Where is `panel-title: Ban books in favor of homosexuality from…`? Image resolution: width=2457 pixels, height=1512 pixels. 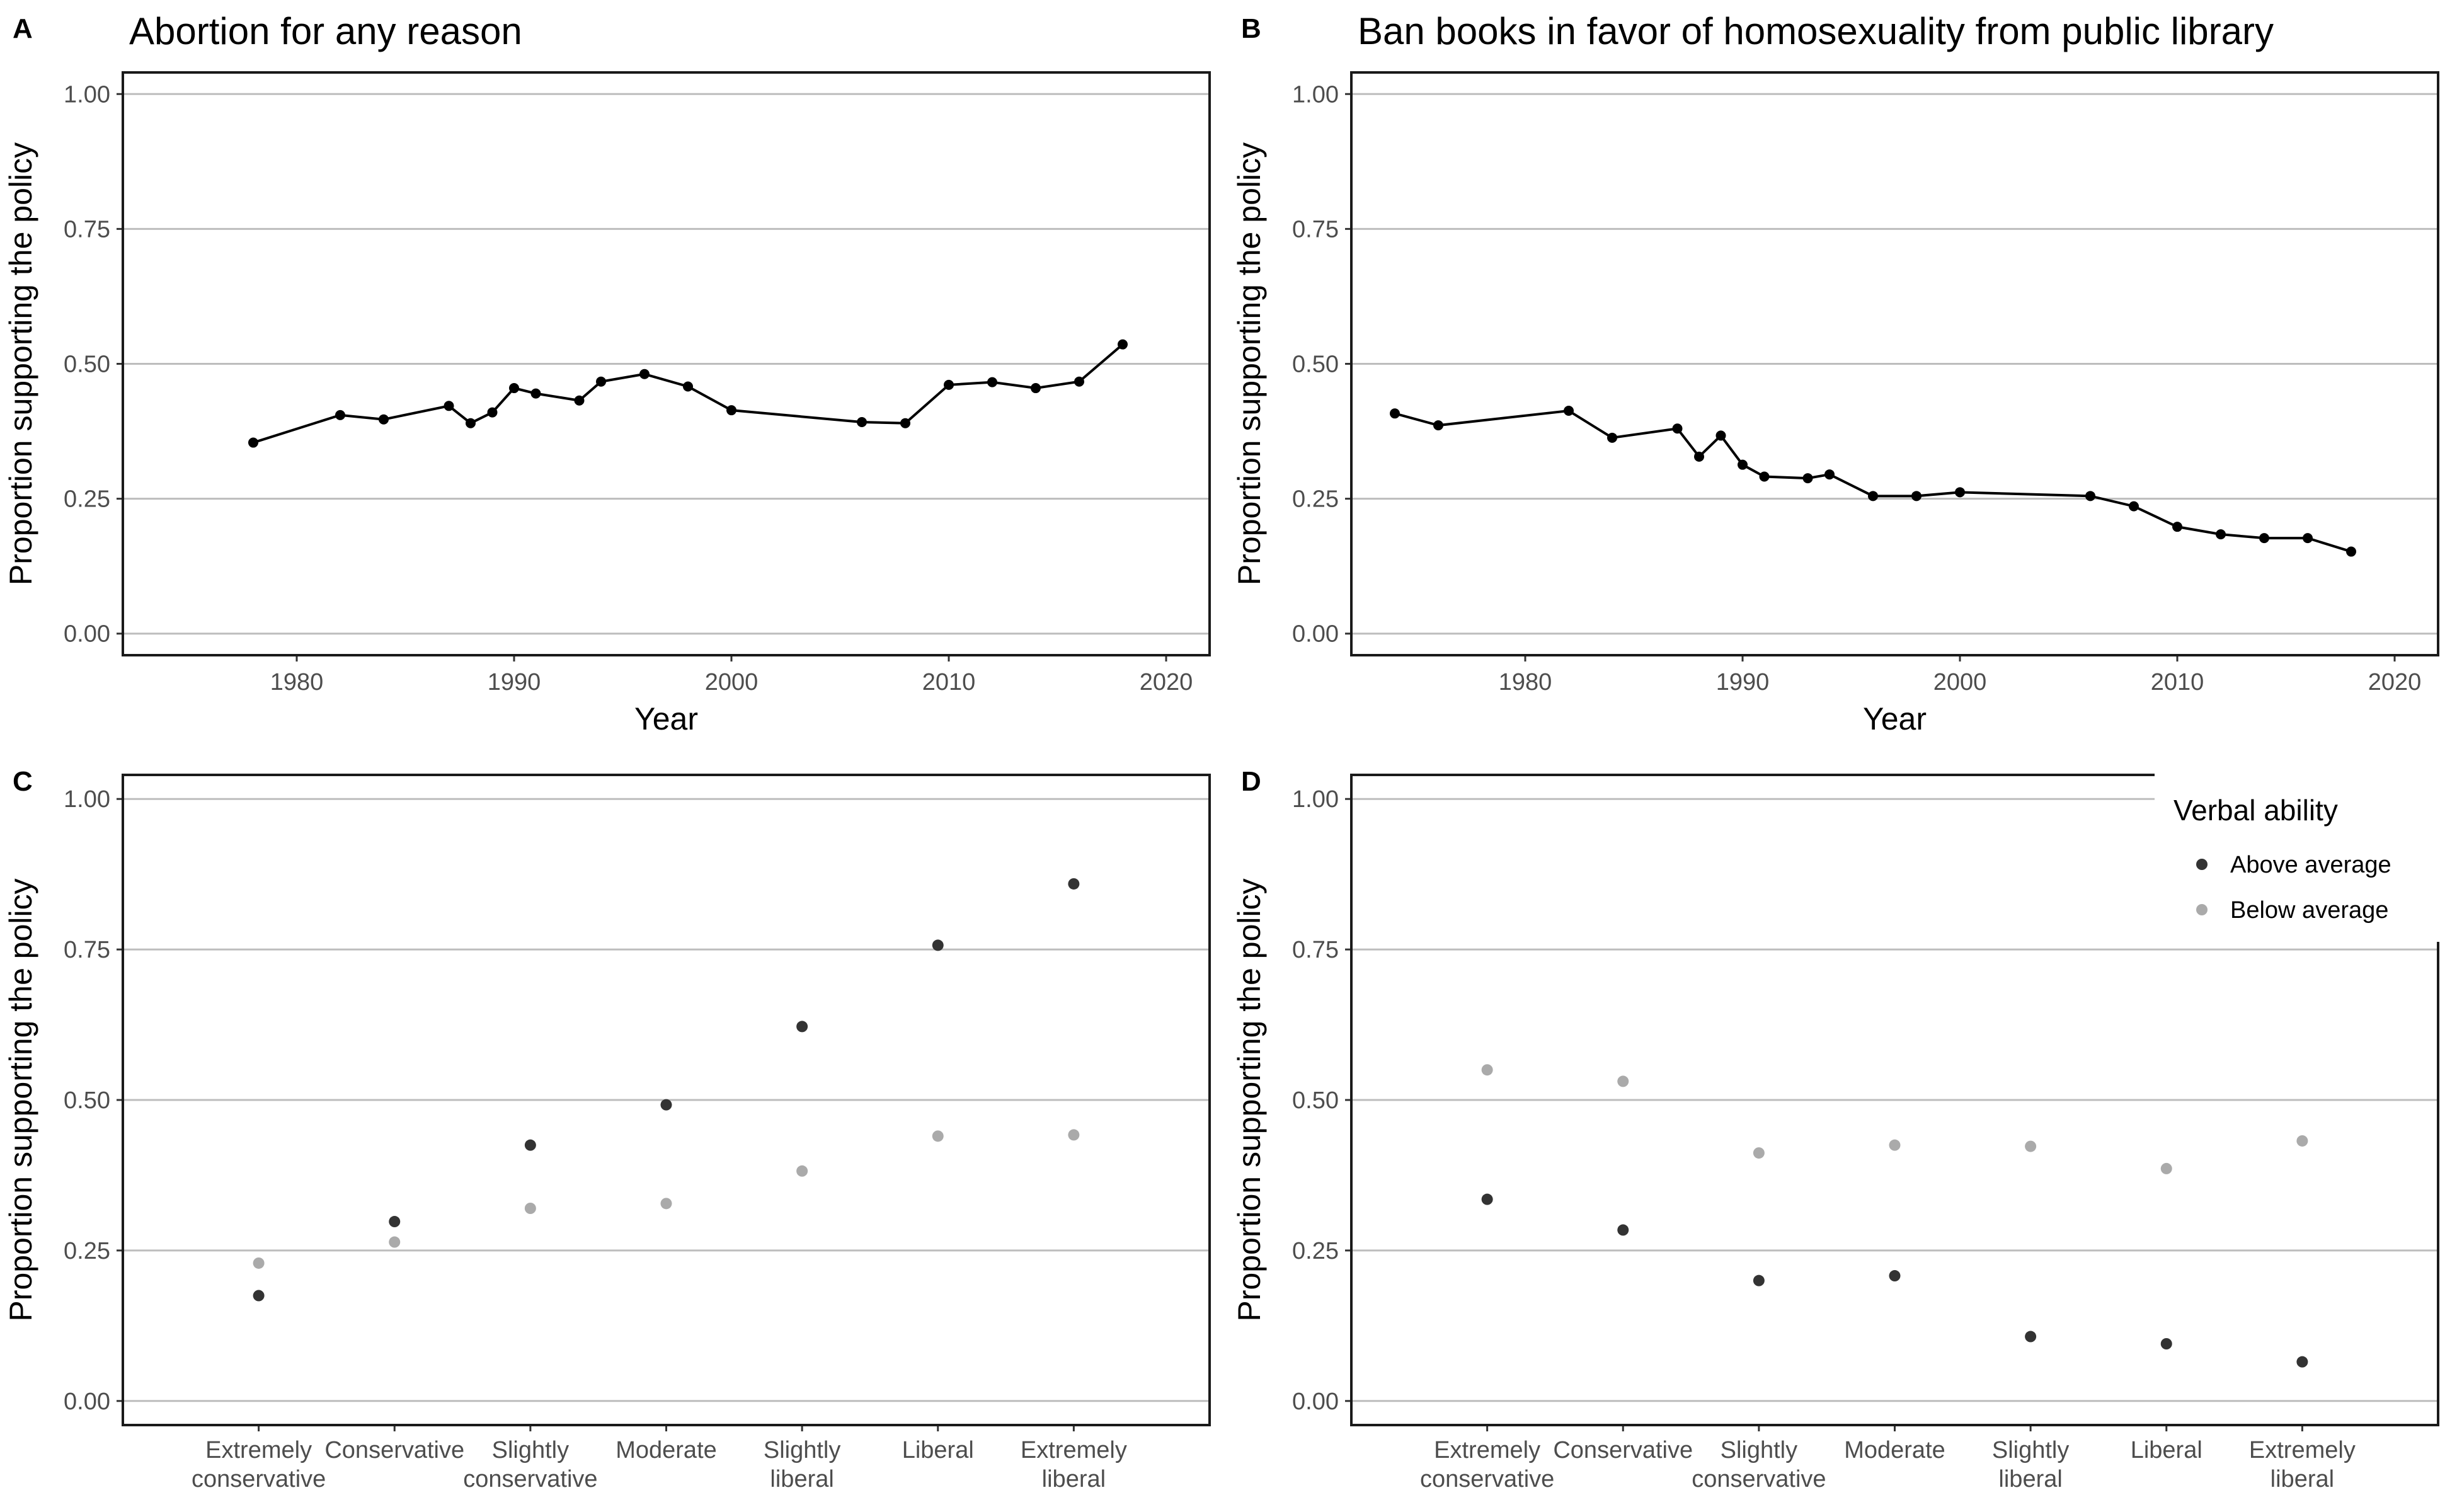
panel-title: Ban books in favor of homosexuality from… is located at coordinates (1816, 31).